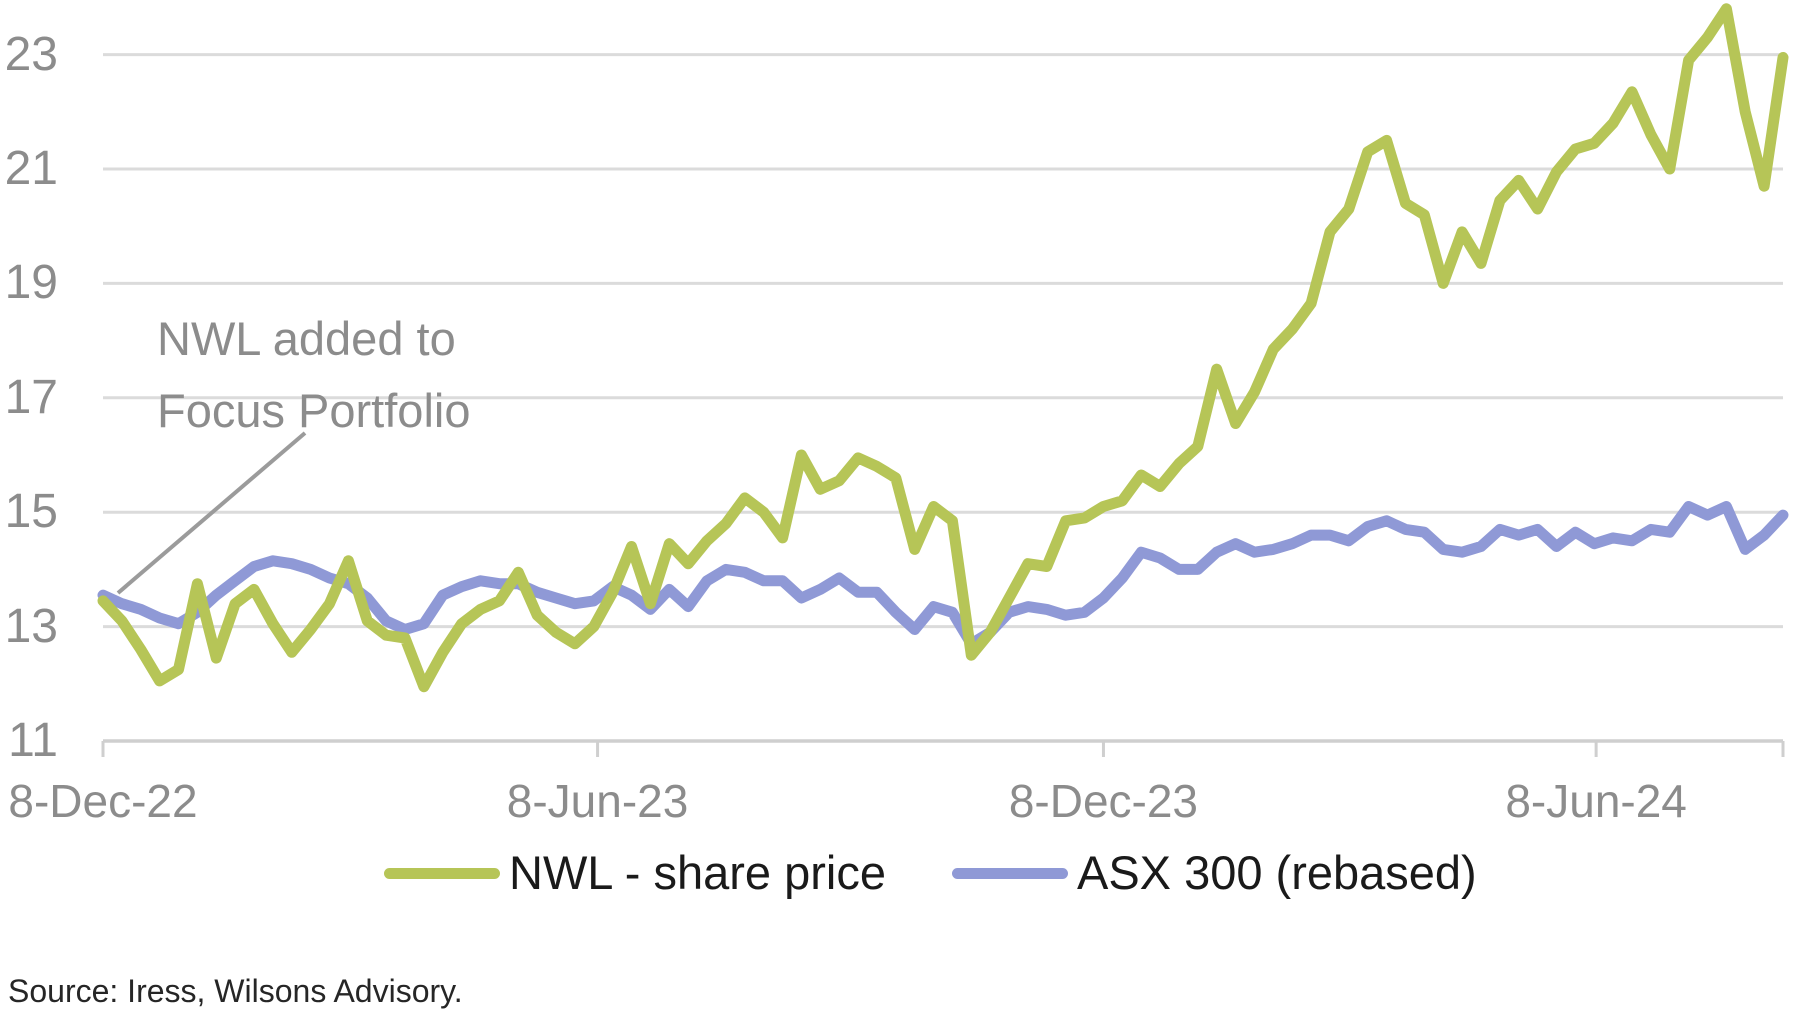 The height and width of the screenshot is (1009, 1800). What do you see at coordinates (943, 575) in the screenshot?
I see `asx300-series-line` at bounding box center [943, 575].